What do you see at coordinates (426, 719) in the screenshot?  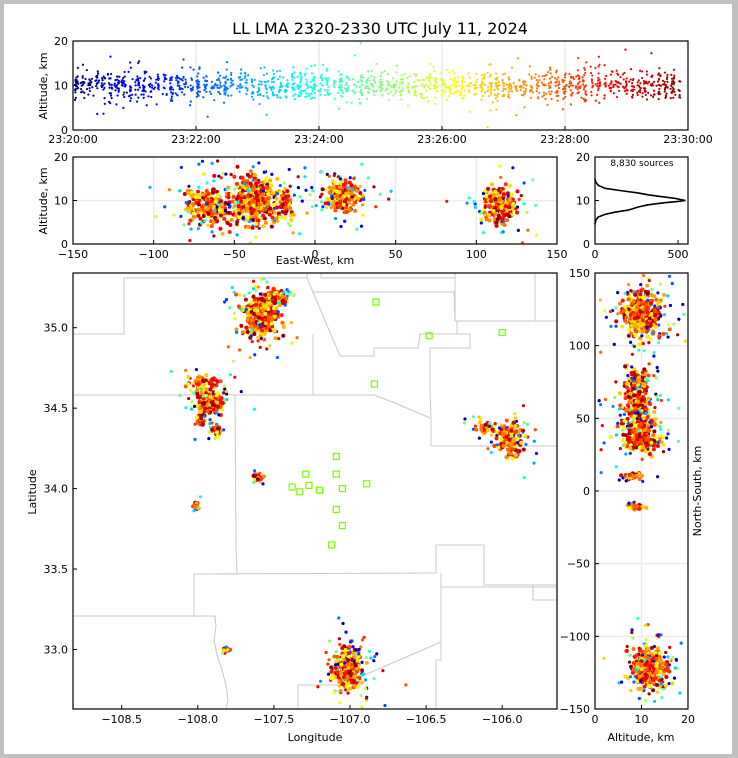 I see `x-tick-label: −106.5` at bounding box center [426, 719].